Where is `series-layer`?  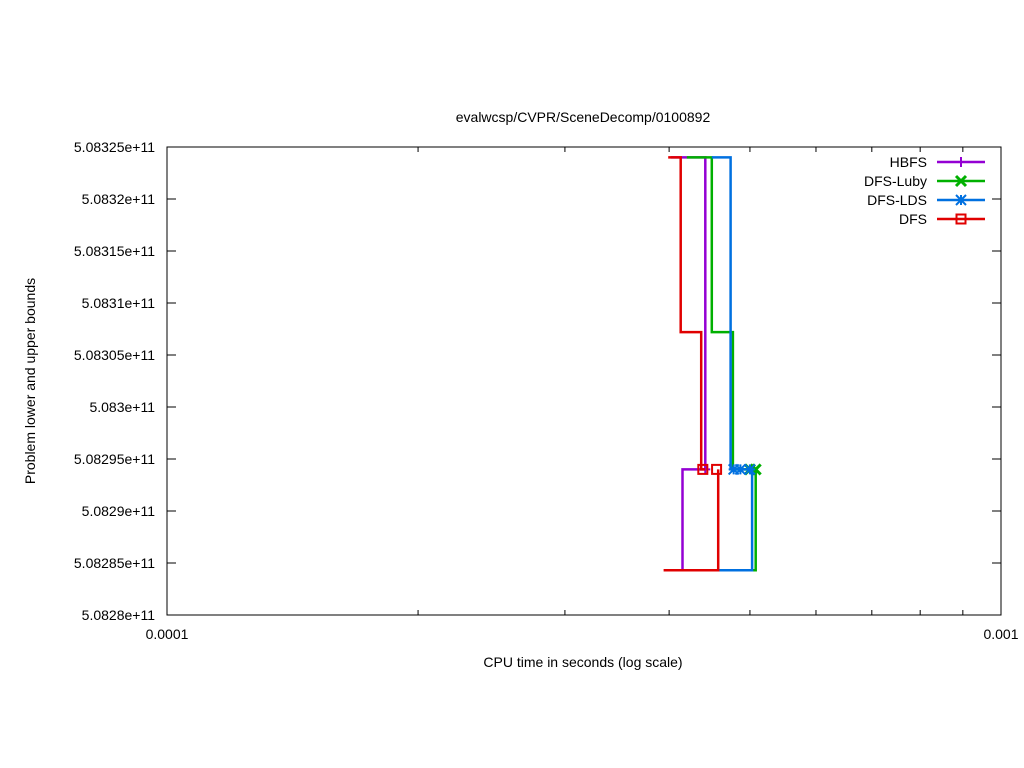
series-layer is located at coordinates (712, 364).